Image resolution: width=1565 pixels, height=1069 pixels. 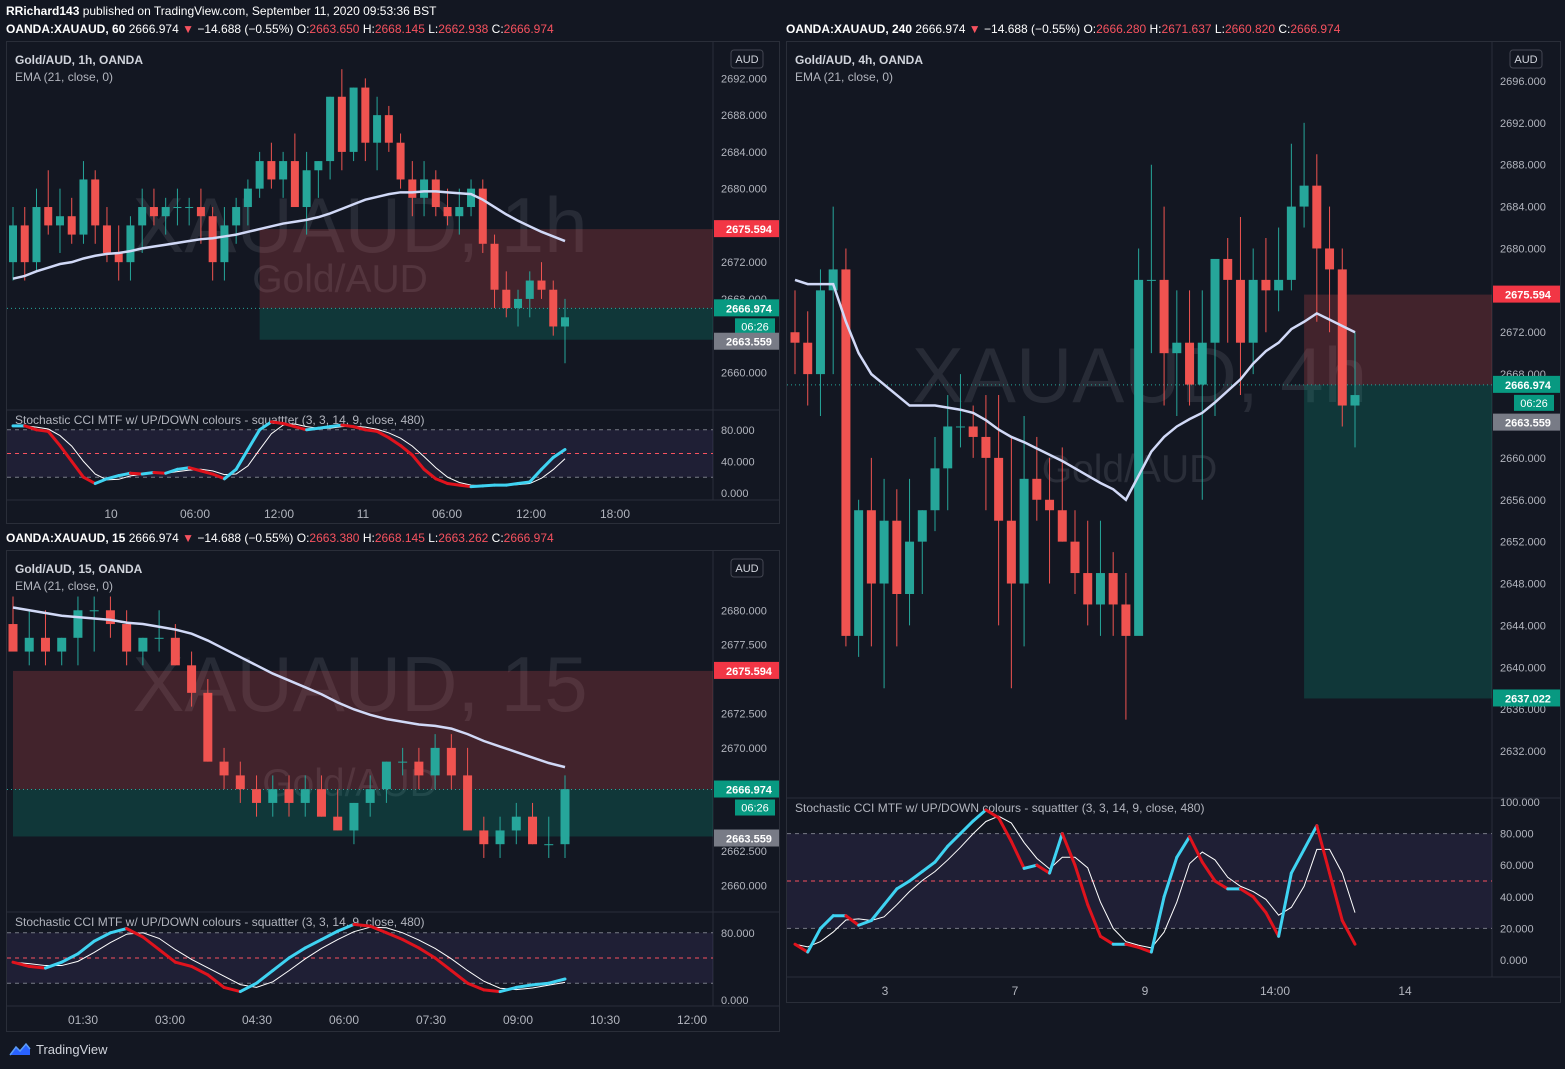 I want to click on m15-price: 2666.974, so click(x=153, y=538).